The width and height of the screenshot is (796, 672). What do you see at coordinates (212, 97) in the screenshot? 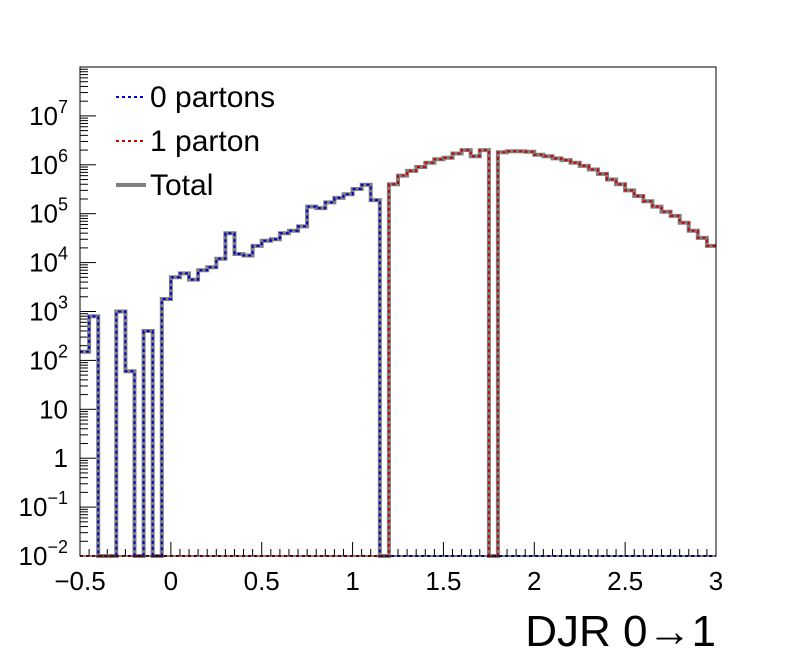
I see `legend-label: 0 partons` at bounding box center [212, 97].